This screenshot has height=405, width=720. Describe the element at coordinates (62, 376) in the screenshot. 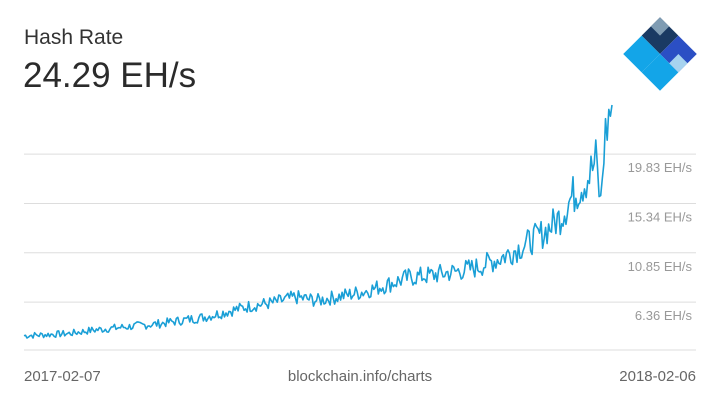

I see `x-start-date: 2017-02-07` at that location.